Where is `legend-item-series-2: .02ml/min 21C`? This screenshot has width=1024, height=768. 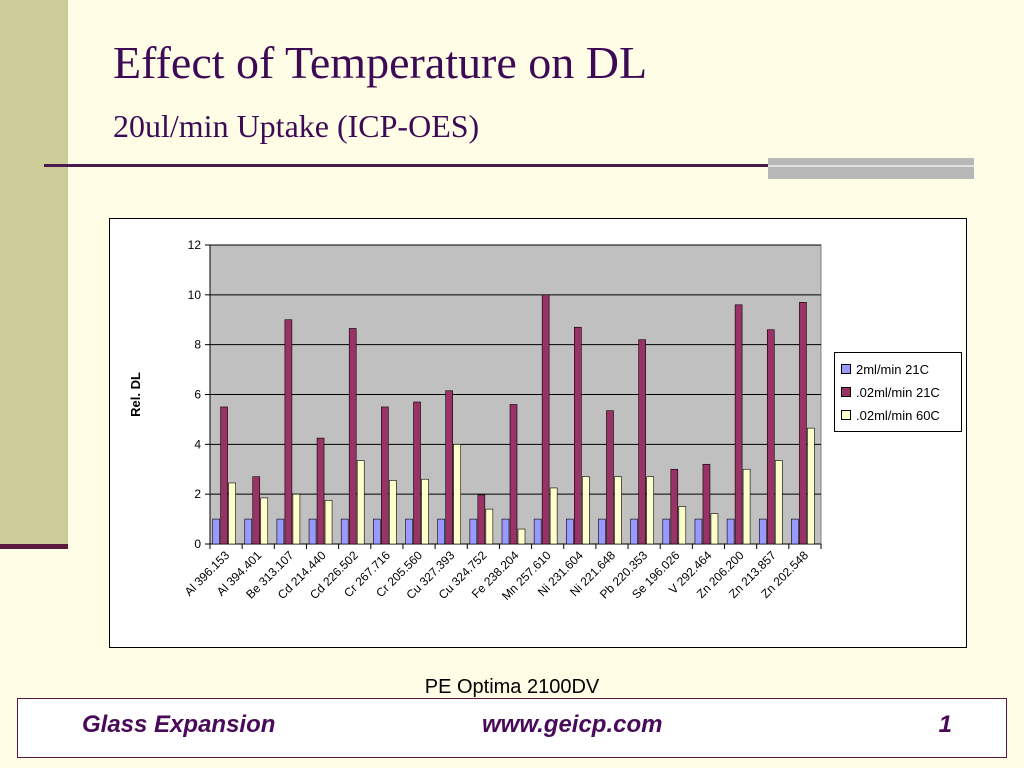 legend-item-series-2: .02ml/min 21C is located at coordinates (890, 392).